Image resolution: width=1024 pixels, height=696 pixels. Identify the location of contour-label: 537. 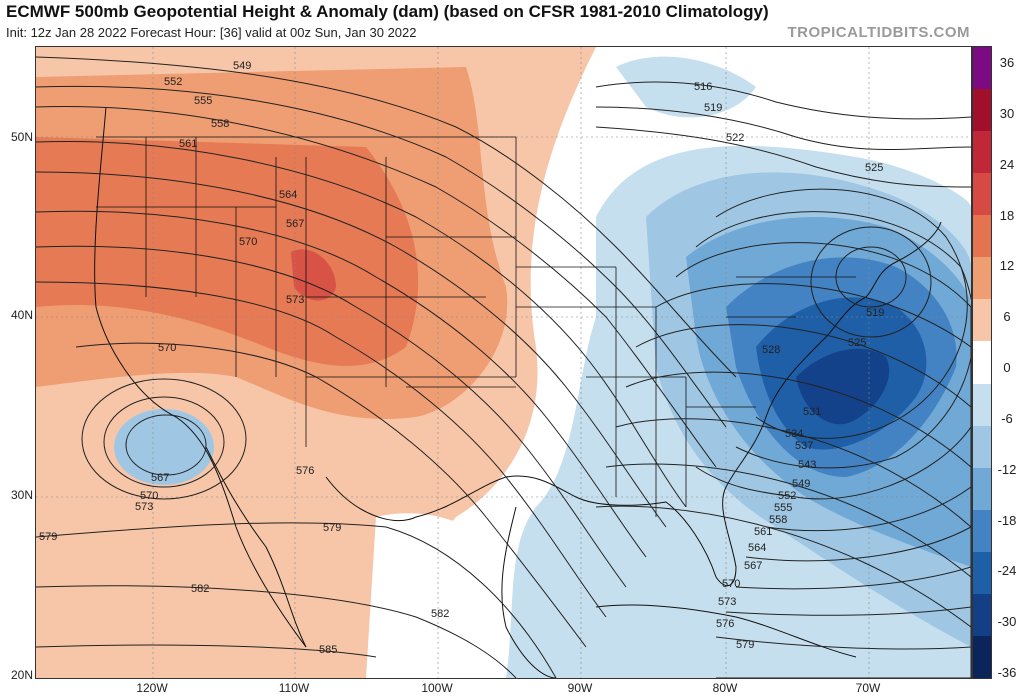
(804, 446).